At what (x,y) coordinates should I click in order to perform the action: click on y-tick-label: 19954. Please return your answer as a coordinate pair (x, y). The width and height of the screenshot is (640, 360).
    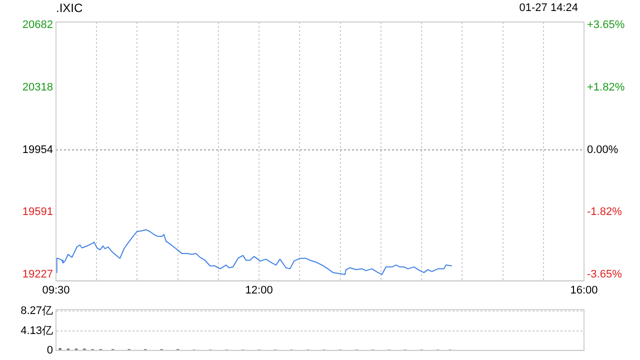
    Looking at the image, I should click on (37, 150).